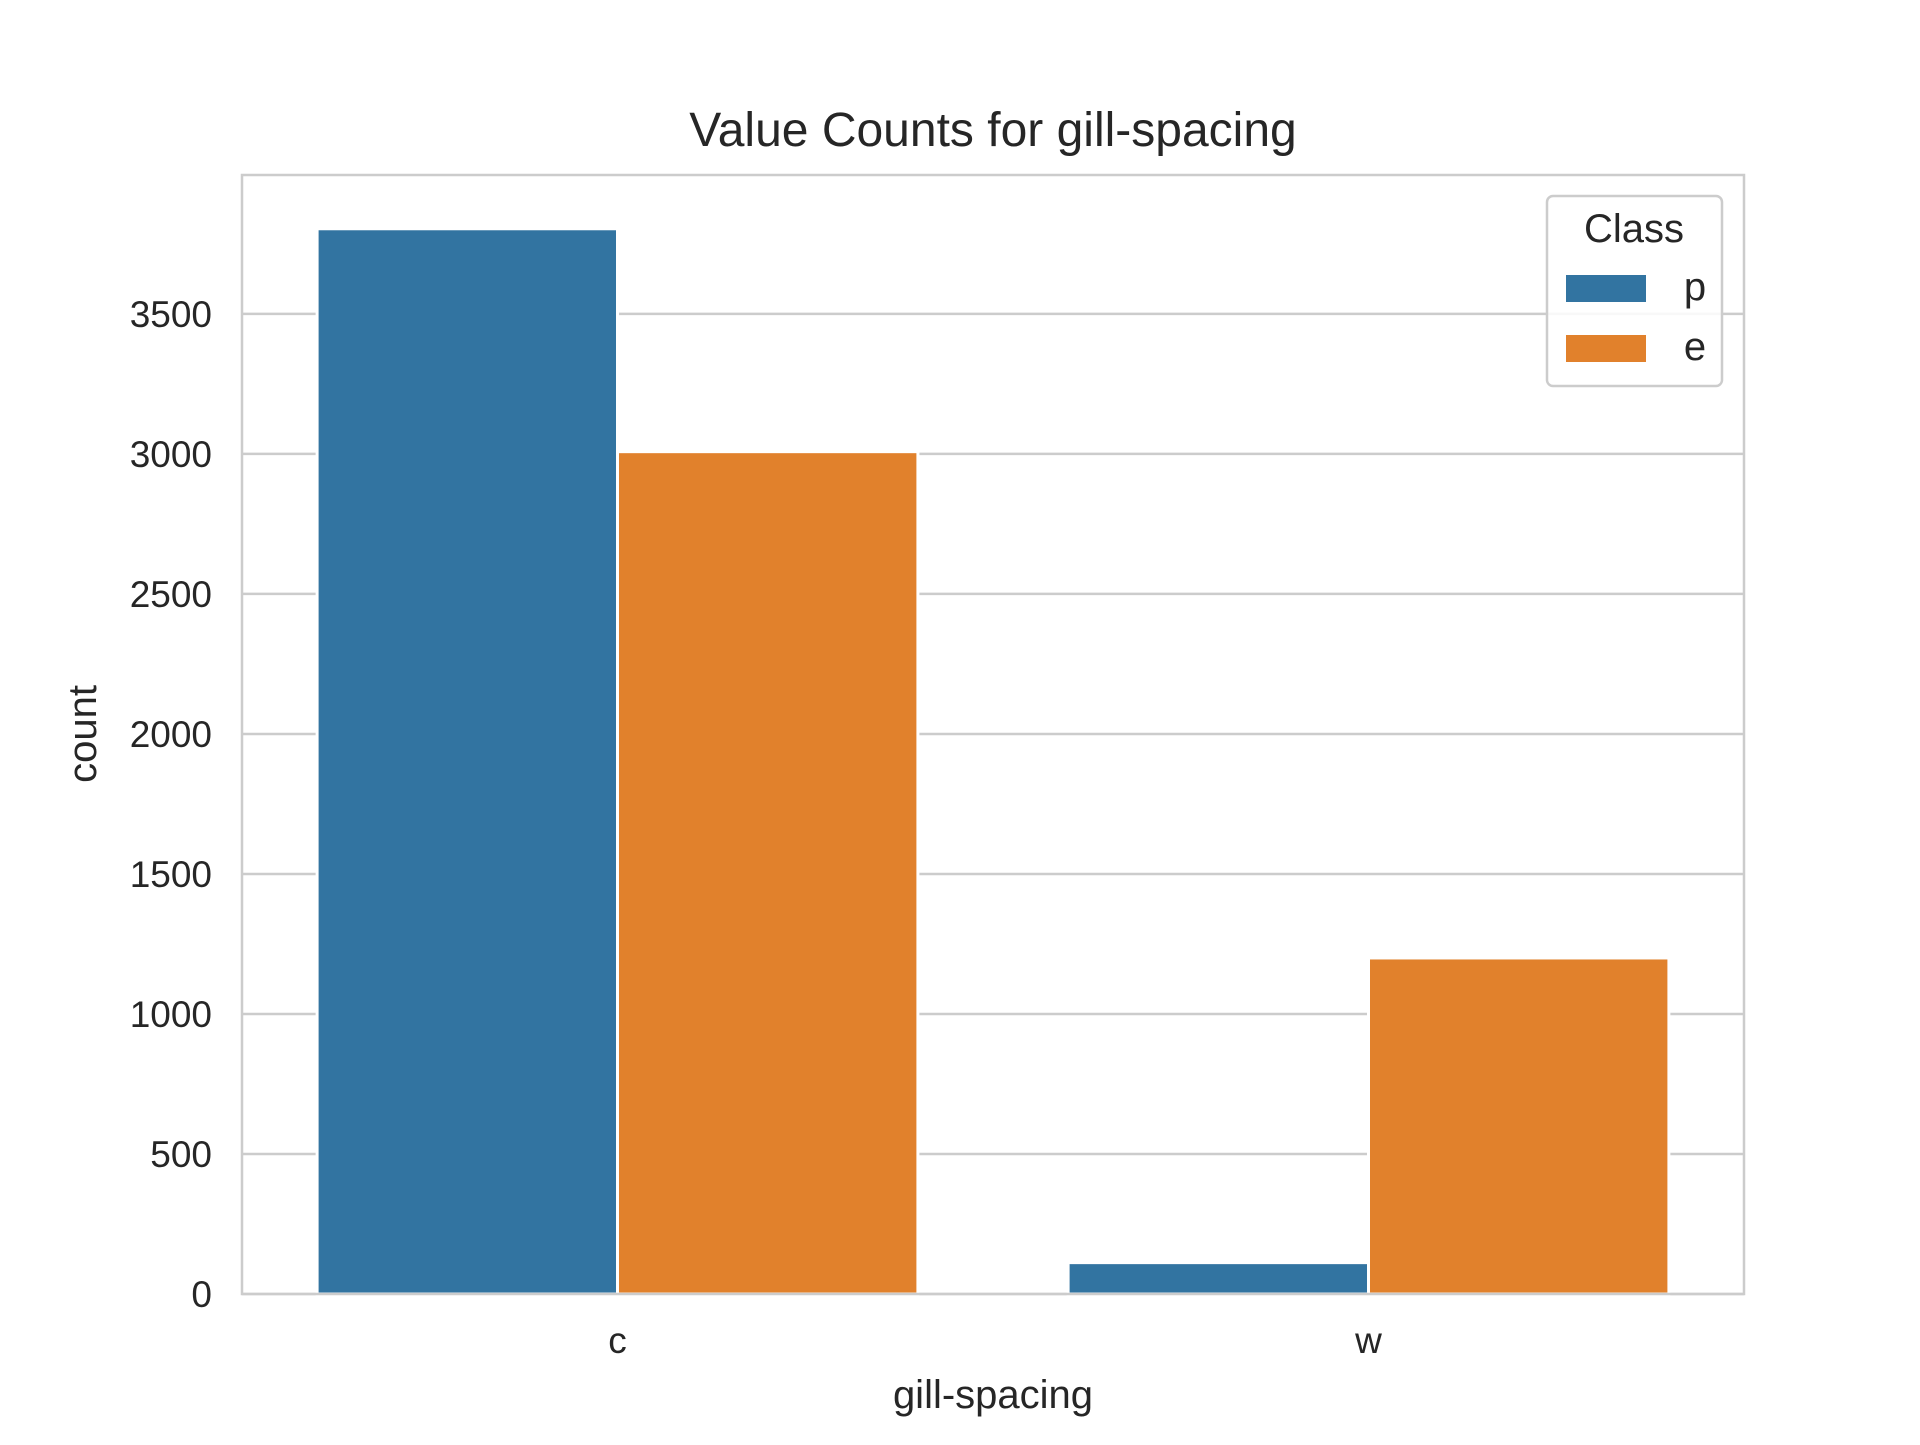 The image size is (1920, 1445). I want to click on y-tick-label: 2000, so click(171, 734).